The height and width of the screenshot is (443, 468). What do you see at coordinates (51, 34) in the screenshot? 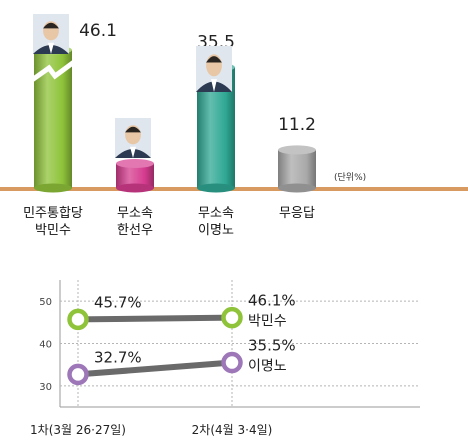
I see `candidate-photo-park` at bounding box center [51, 34].